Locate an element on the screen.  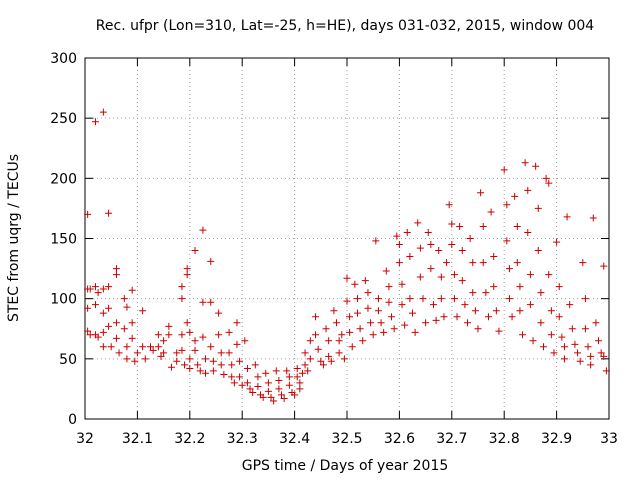
x-tick-label: 32.2 is located at coordinates (189, 439).